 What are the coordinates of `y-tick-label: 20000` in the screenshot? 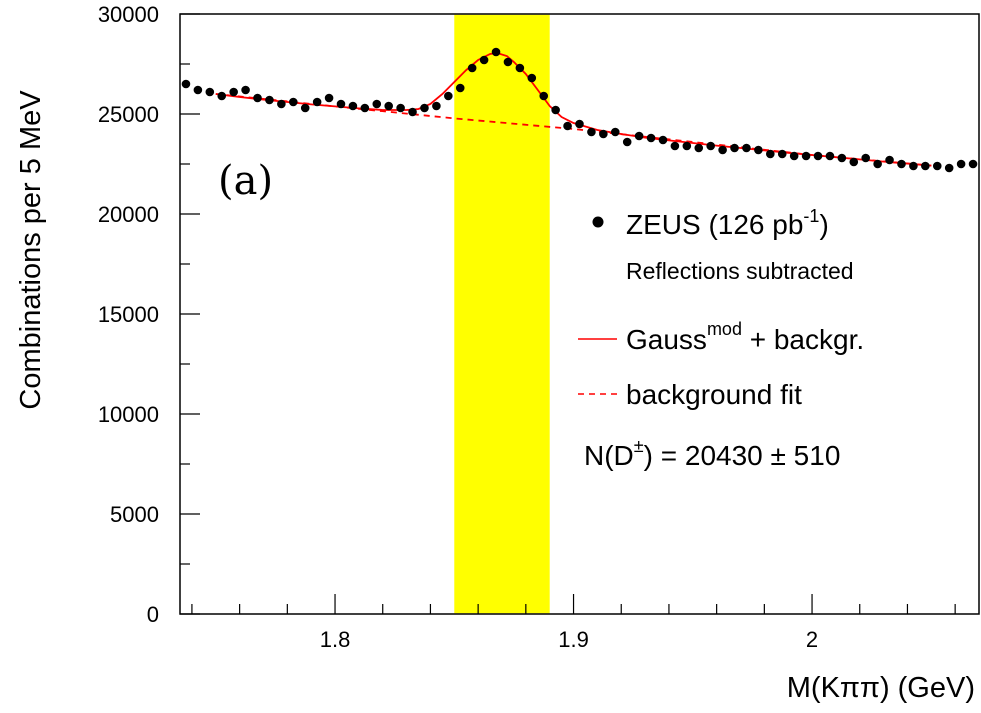 It's located at (128, 214).